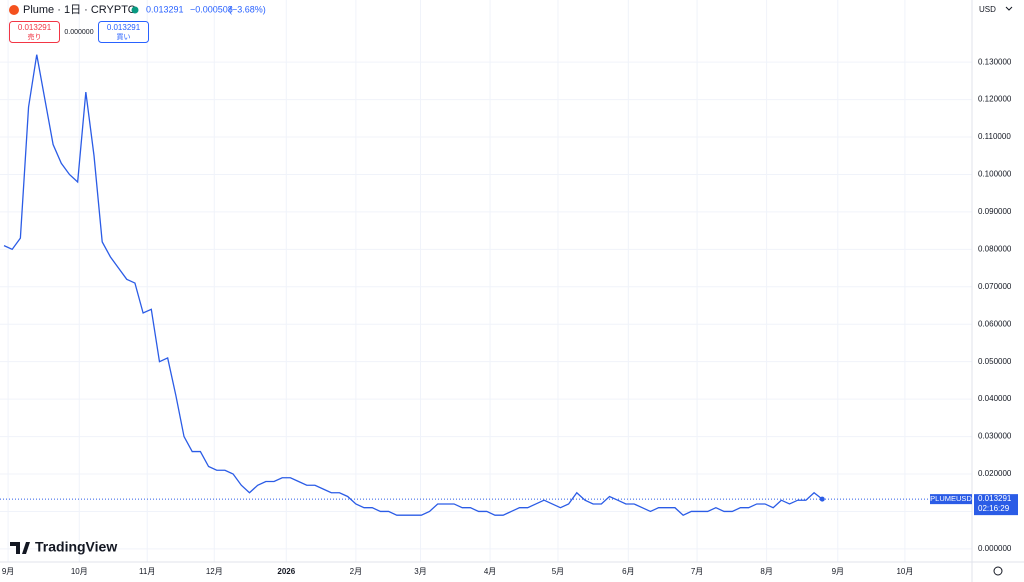 The width and height of the screenshot is (1024, 582). I want to click on symbol-icon, so click(14, 10).